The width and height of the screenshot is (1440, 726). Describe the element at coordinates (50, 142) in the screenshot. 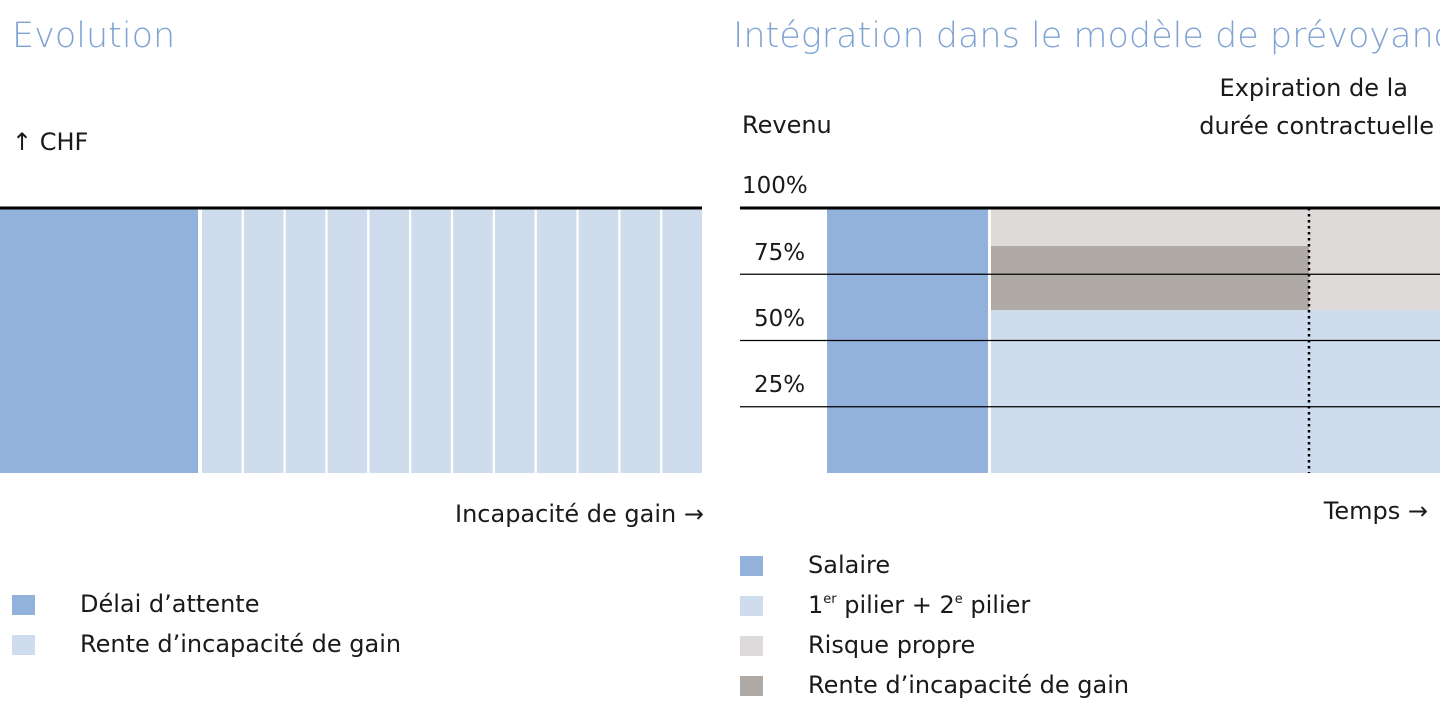

I see `left-y-axis-label: ↑ CHF` at that location.